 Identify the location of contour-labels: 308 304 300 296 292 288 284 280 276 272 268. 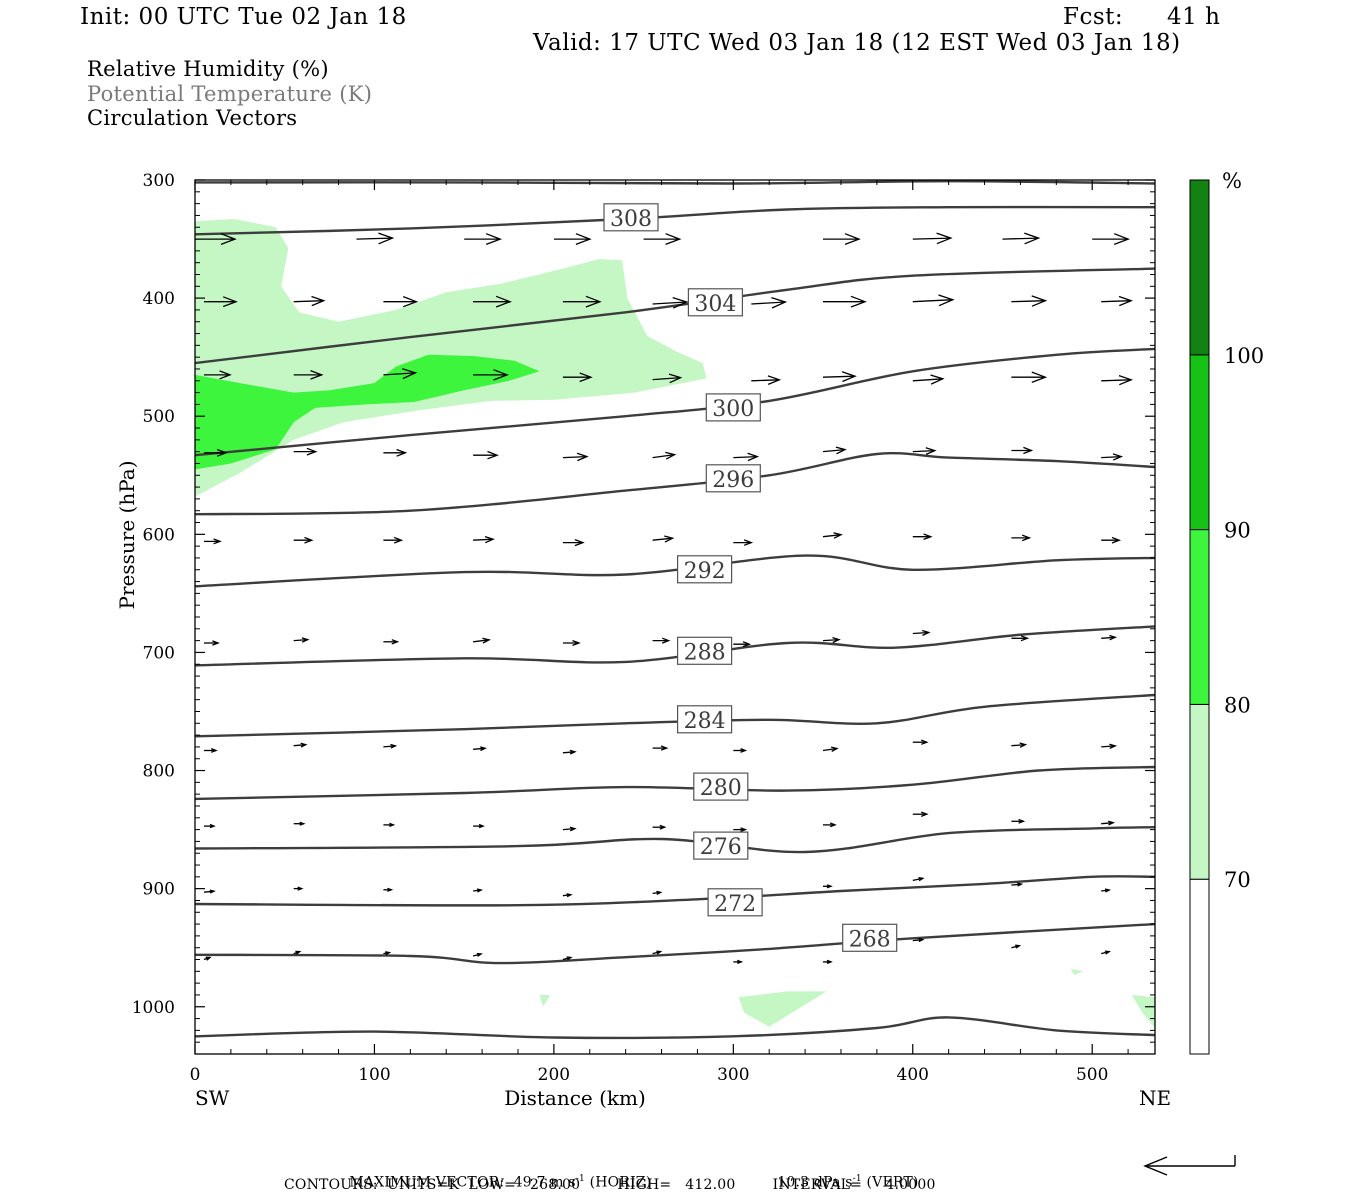
(750, 577).